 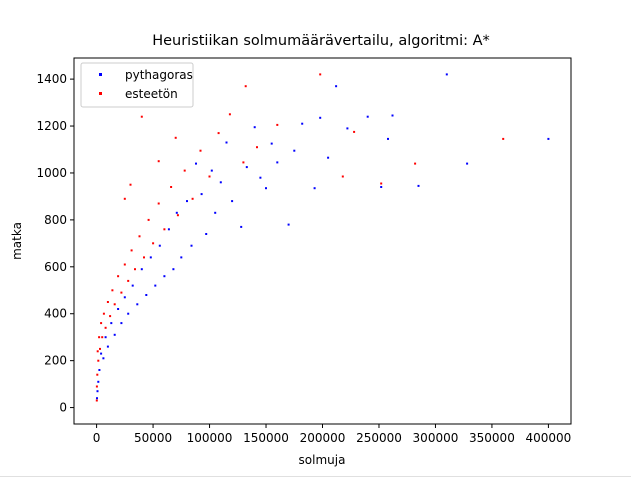 What do you see at coordinates (51, 79) in the screenshot?
I see `y-tick-label: 1400` at bounding box center [51, 79].